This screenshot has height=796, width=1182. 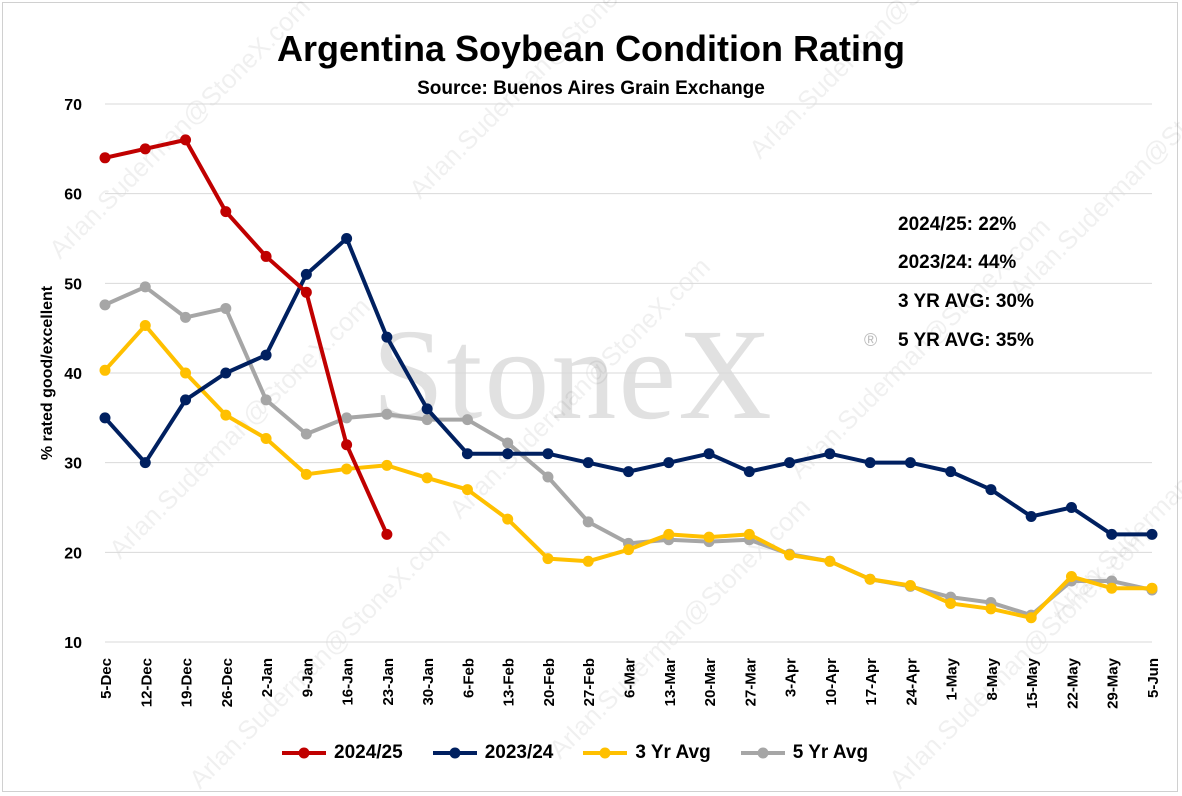 I want to click on x-tick-1-May: 1-May, so click(x=952, y=678).